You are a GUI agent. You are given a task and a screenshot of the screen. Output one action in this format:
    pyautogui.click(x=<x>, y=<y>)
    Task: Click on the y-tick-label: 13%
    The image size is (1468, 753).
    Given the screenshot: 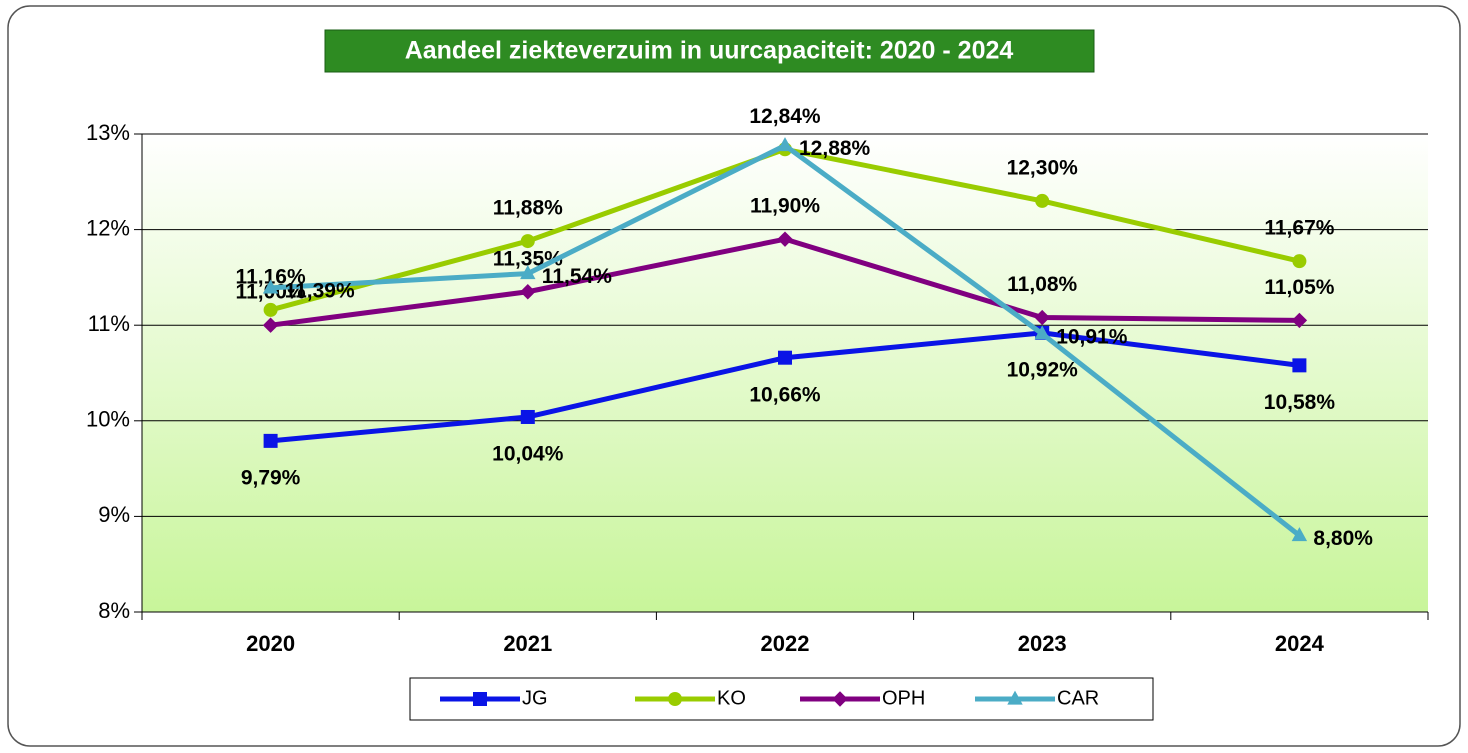 What is the action you would take?
    pyautogui.click(x=108, y=132)
    